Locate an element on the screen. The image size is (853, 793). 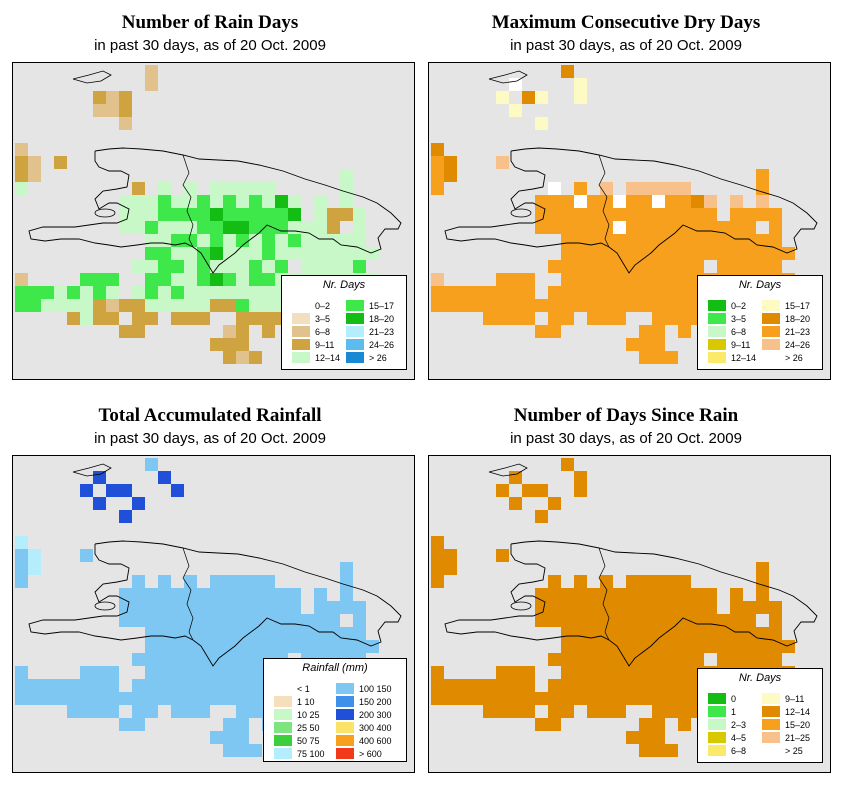
legend-item: 1 is located at coordinates (722, 711).